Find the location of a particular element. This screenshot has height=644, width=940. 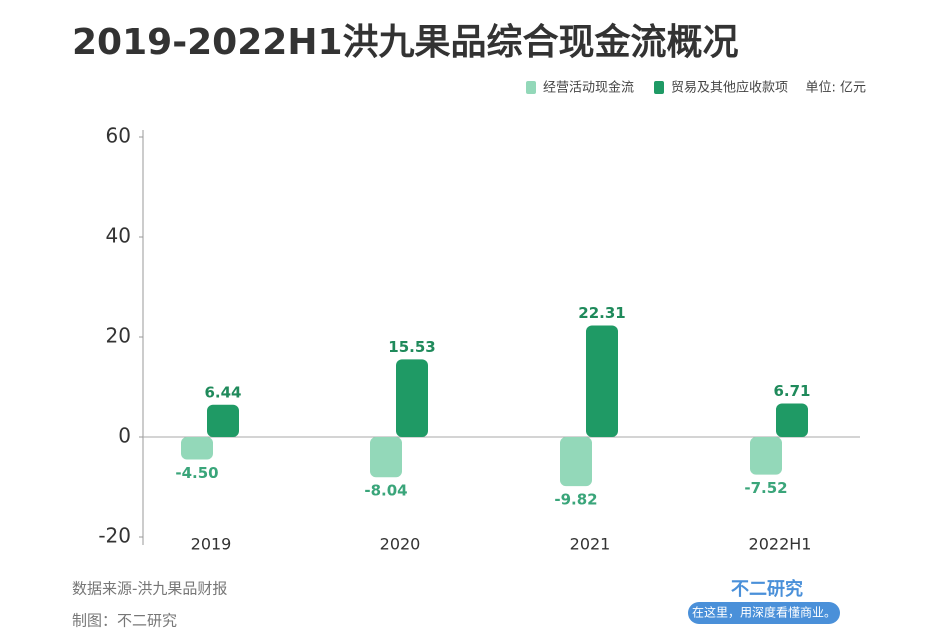

legend-label: 贸易及其他应收款项 is located at coordinates (729, 88).